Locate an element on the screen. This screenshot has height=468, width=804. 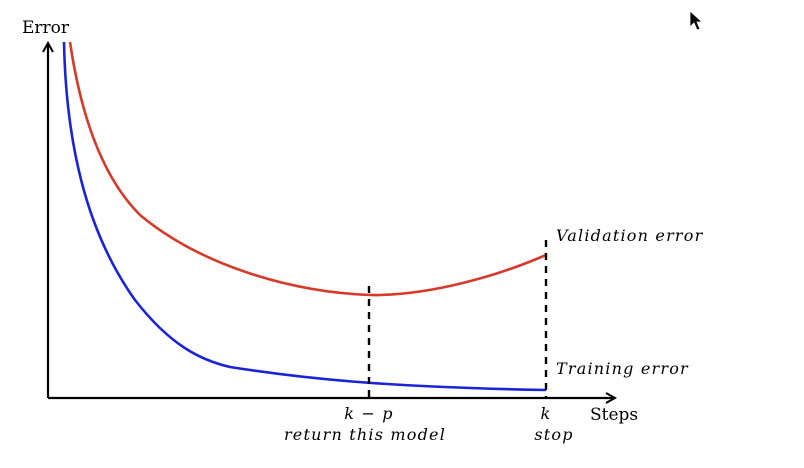
training-error-label: Training error is located at coordinates (622, 368).